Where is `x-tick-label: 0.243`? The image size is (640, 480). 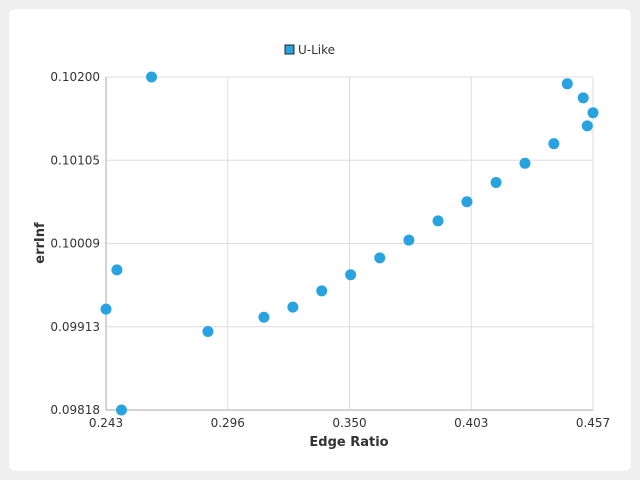 x-tick-label: 0.243 is located at coordinates (106, 423).